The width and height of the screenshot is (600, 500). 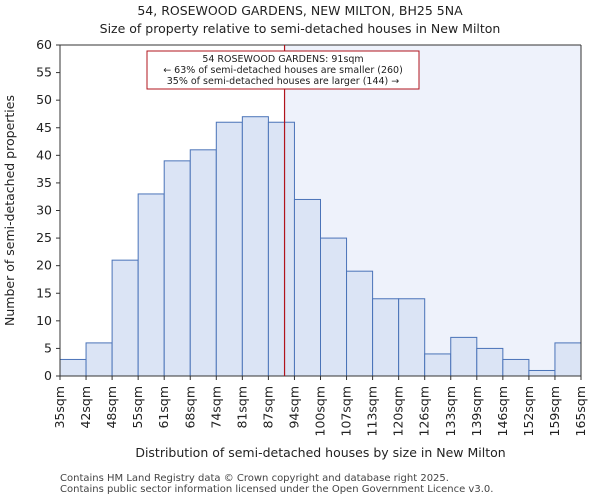 I want to click on x-tick-label: 87sqm, so click(x=267, y=407).